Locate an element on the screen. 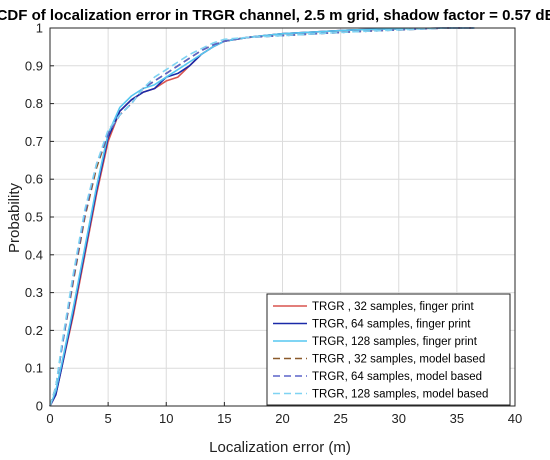  legend-label-1: TRGR , 32 samples, finger print is located at coordinates (393, 307).